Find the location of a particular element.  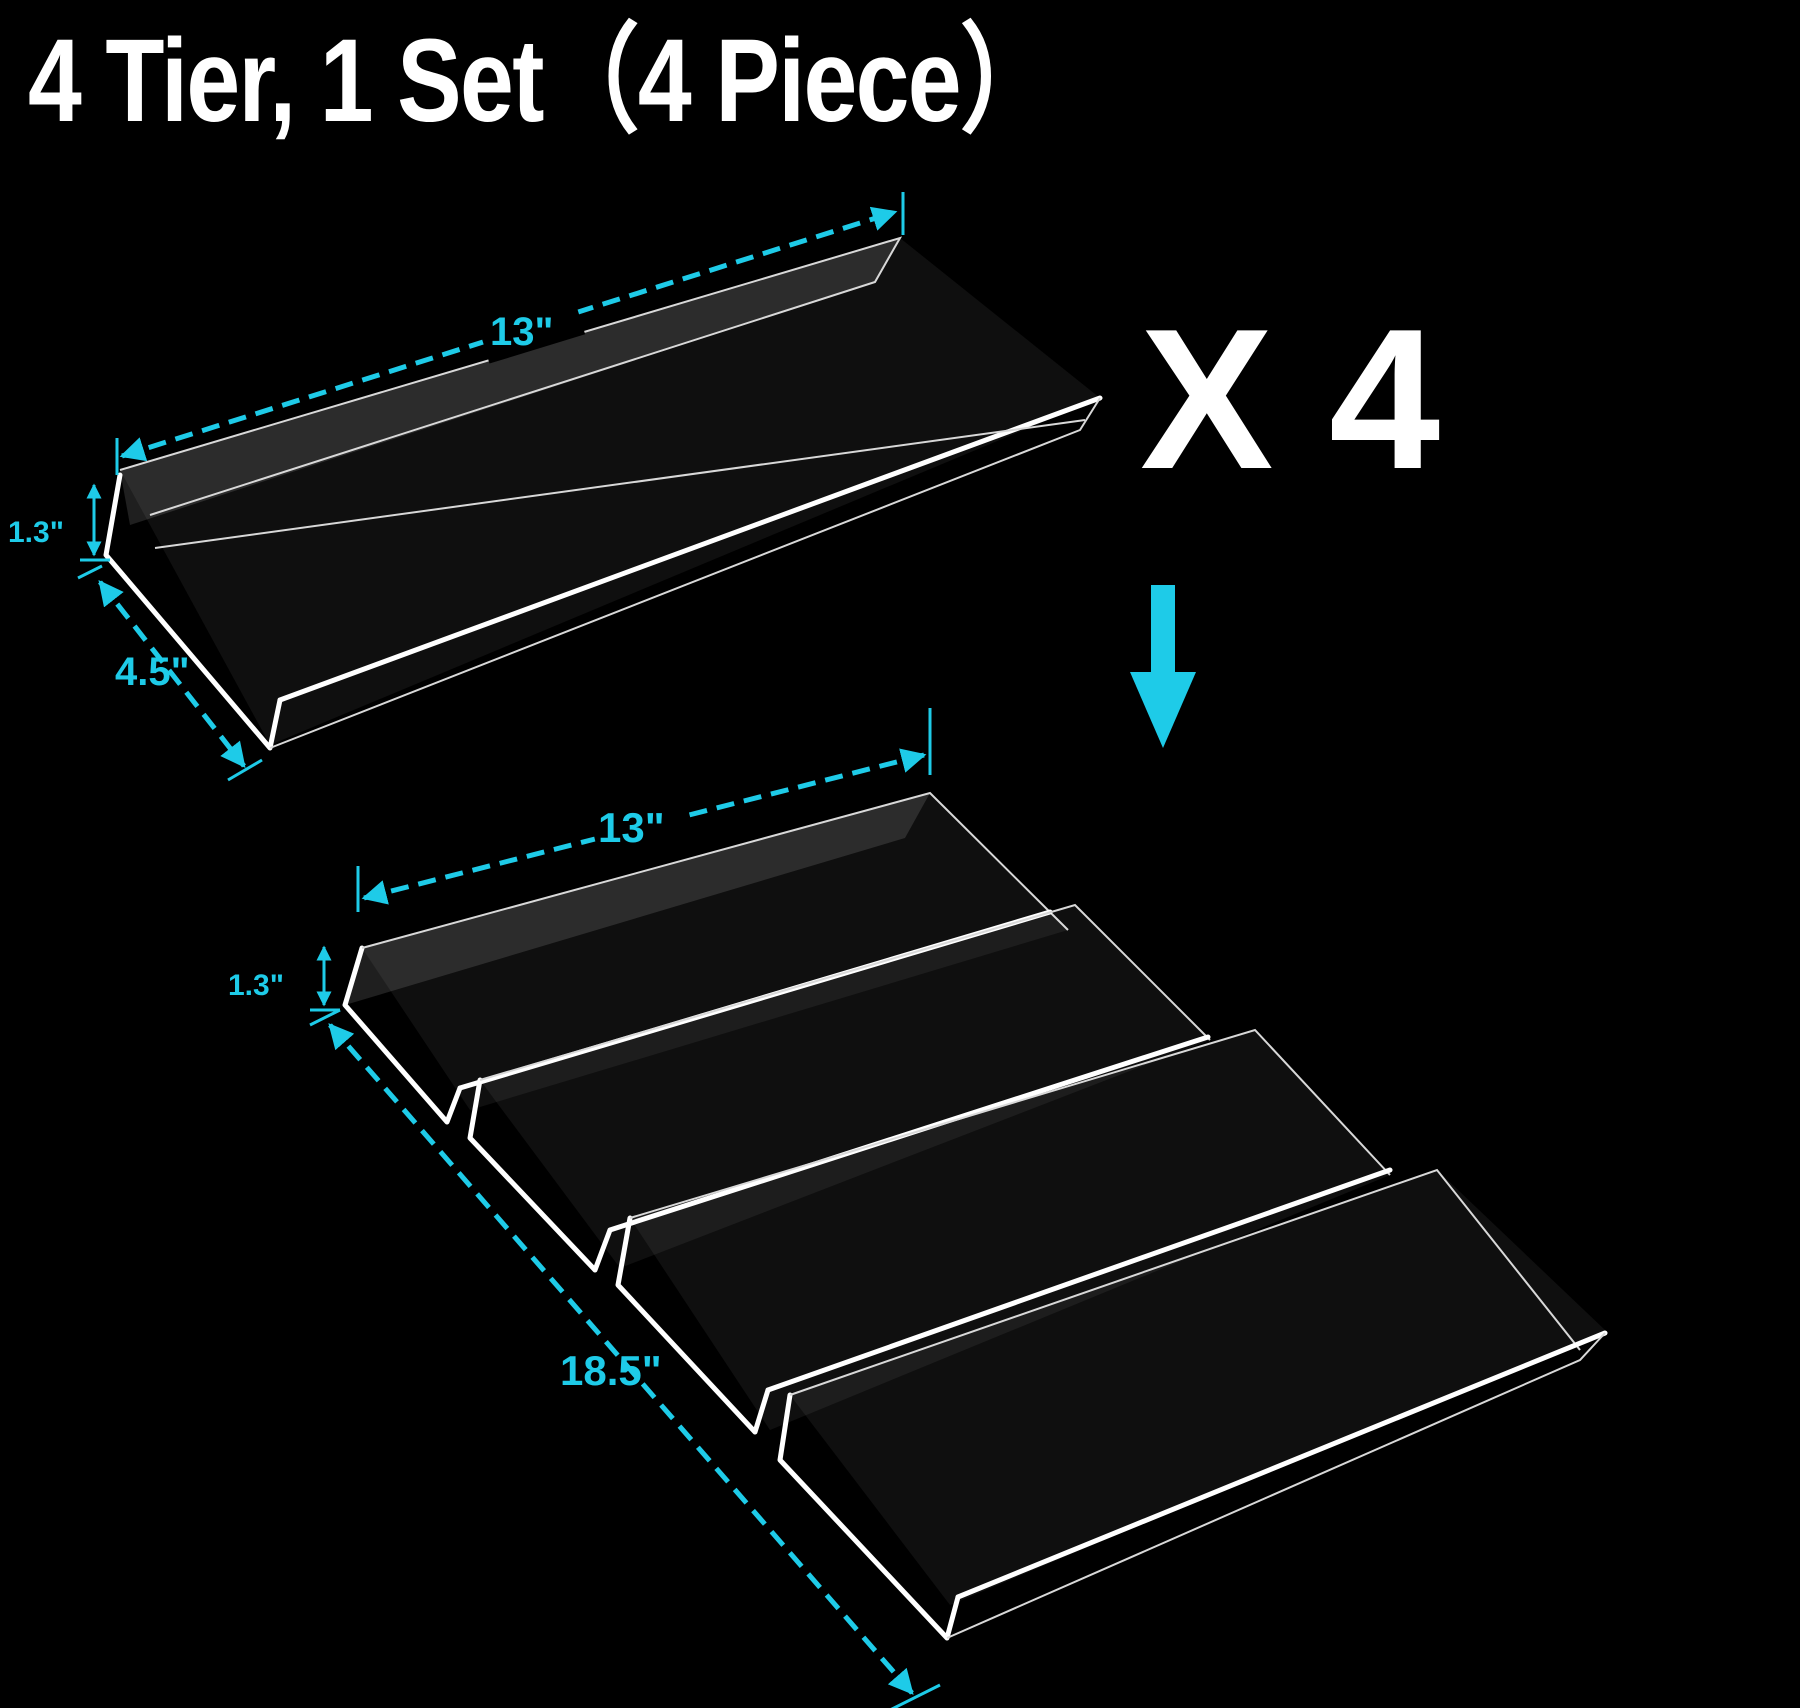

assembled-length-dimension: 13" is located at coordinates (644, 810).